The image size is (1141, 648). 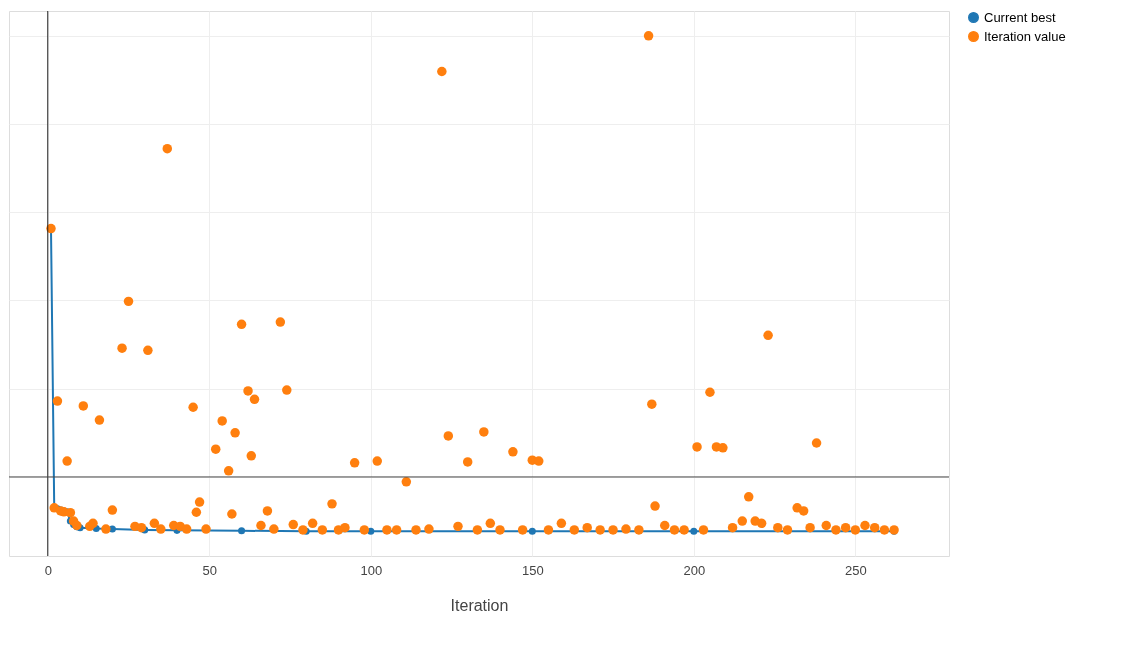 What do you see at coordinates (532, 570) in the screenshot?
I see `x-tick-label: 150` at bounding box center [532, 570].